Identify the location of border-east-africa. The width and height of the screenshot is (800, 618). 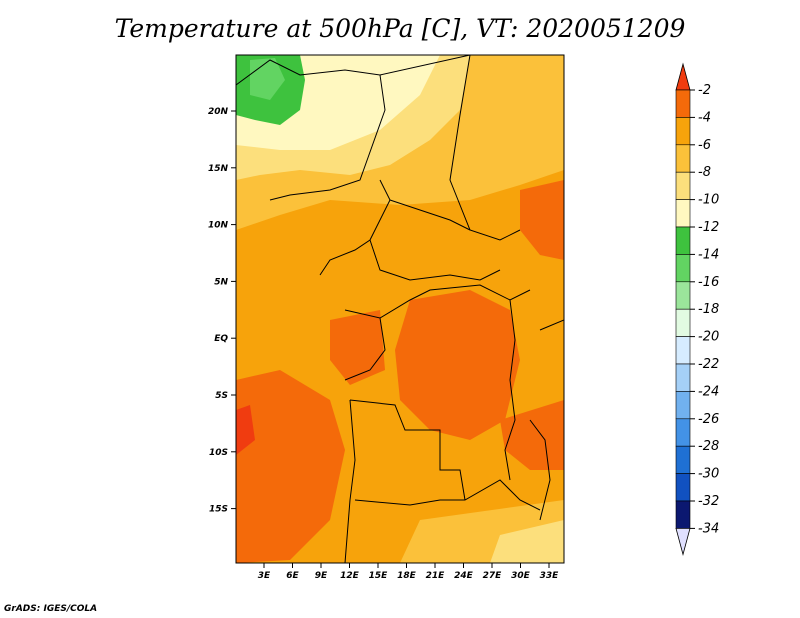
(551, 325).